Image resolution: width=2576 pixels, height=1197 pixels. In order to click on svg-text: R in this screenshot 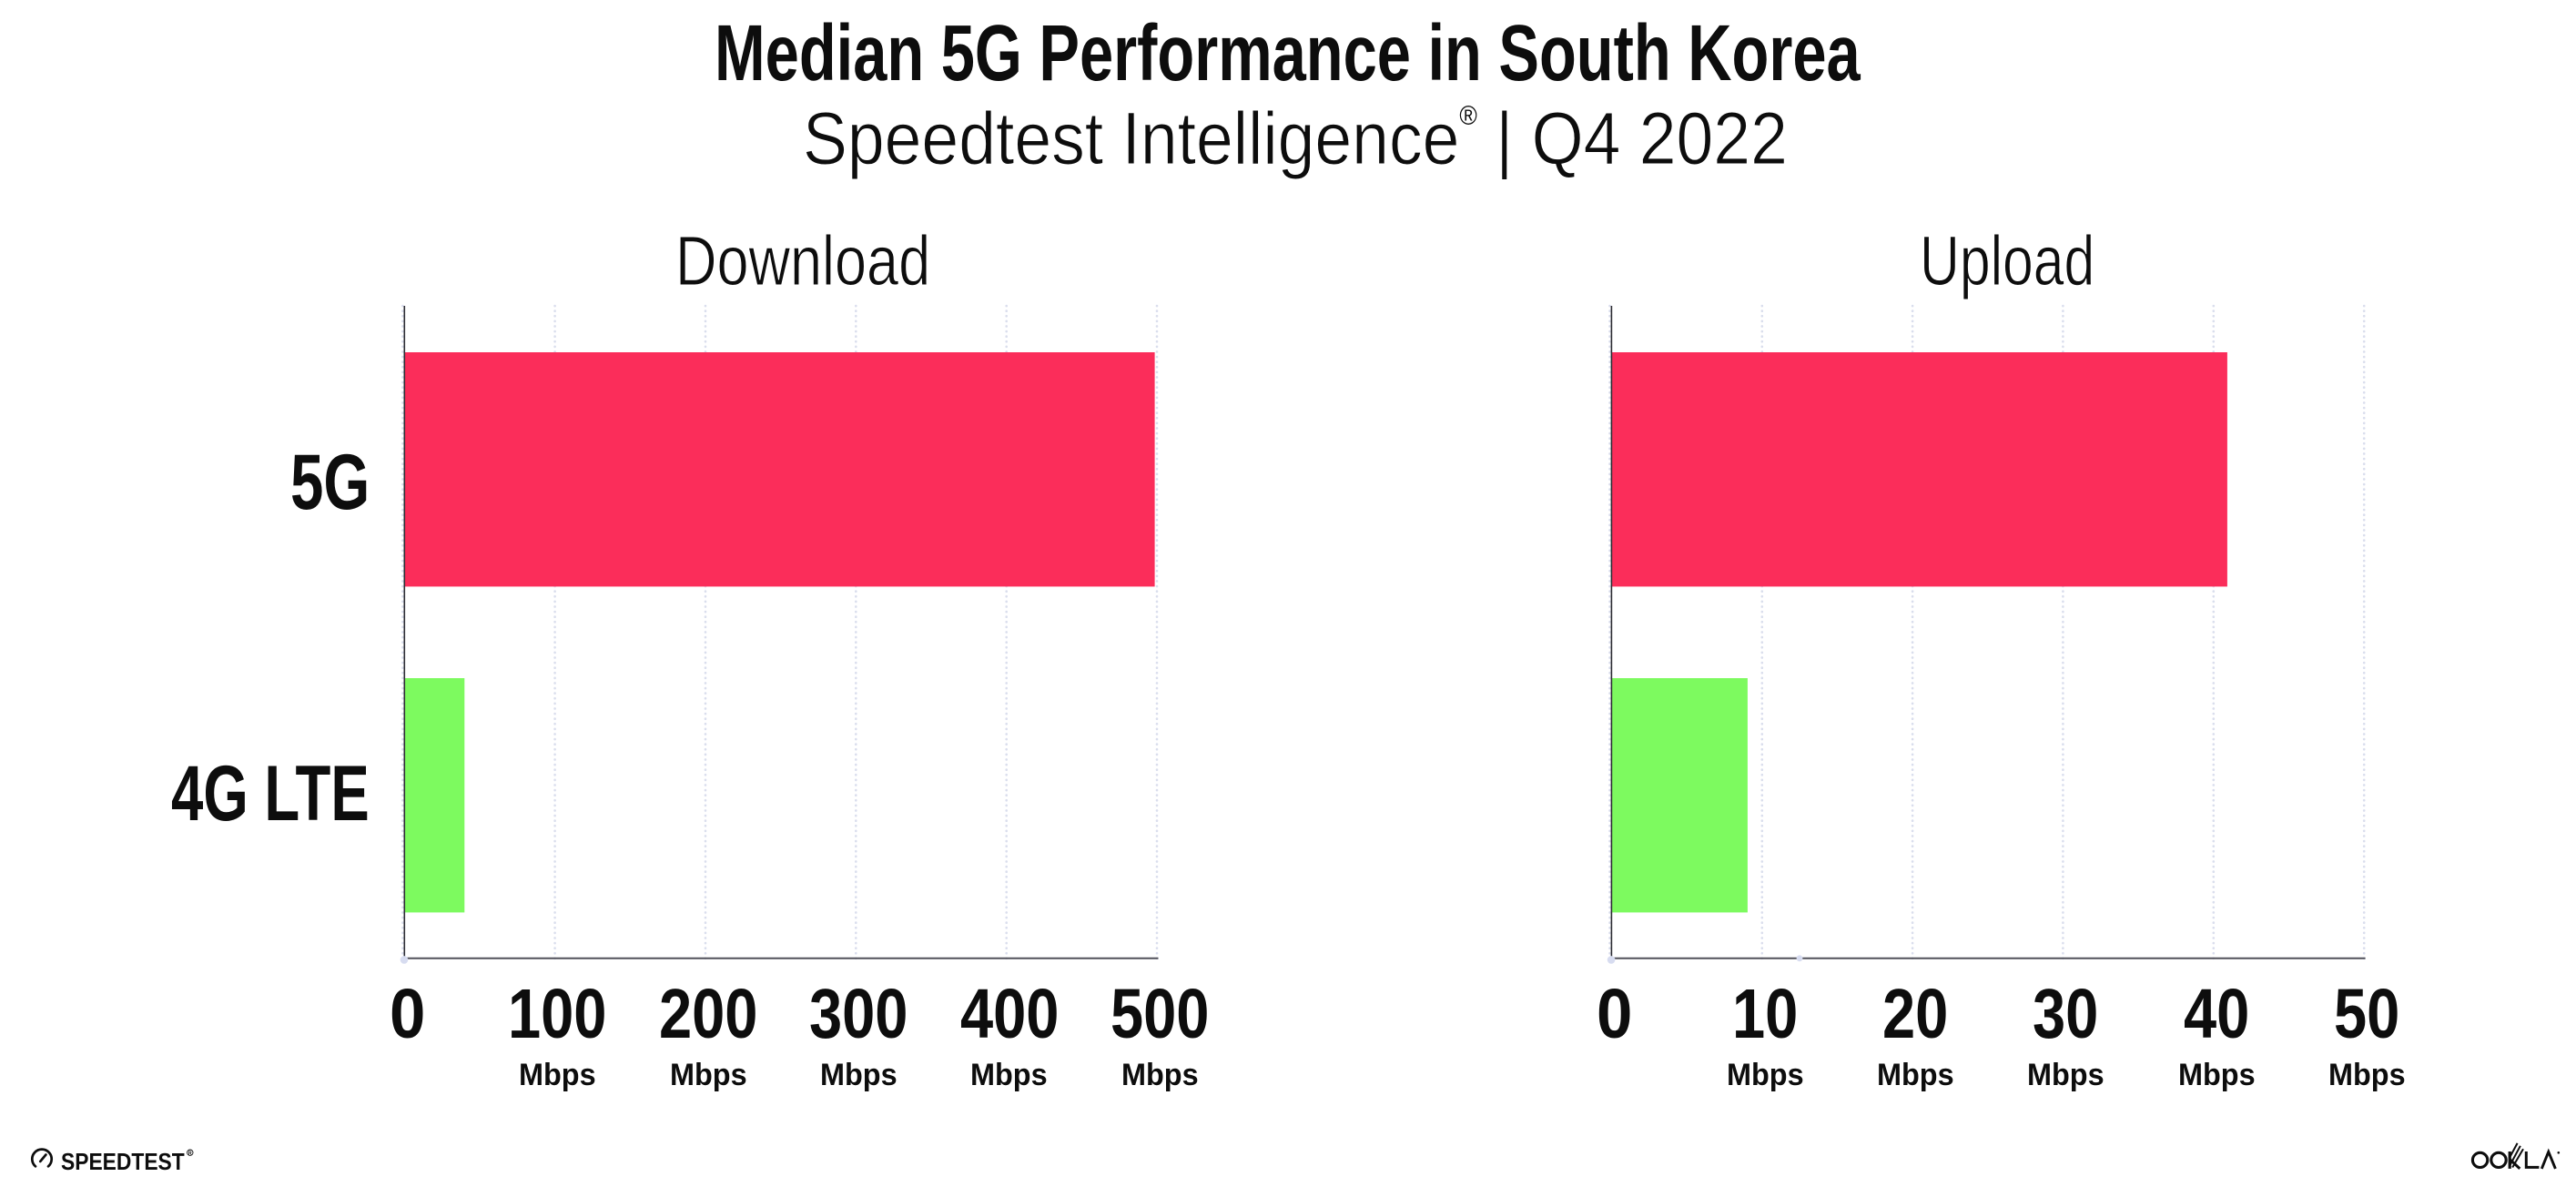, I will do `click(190, 1153)`.